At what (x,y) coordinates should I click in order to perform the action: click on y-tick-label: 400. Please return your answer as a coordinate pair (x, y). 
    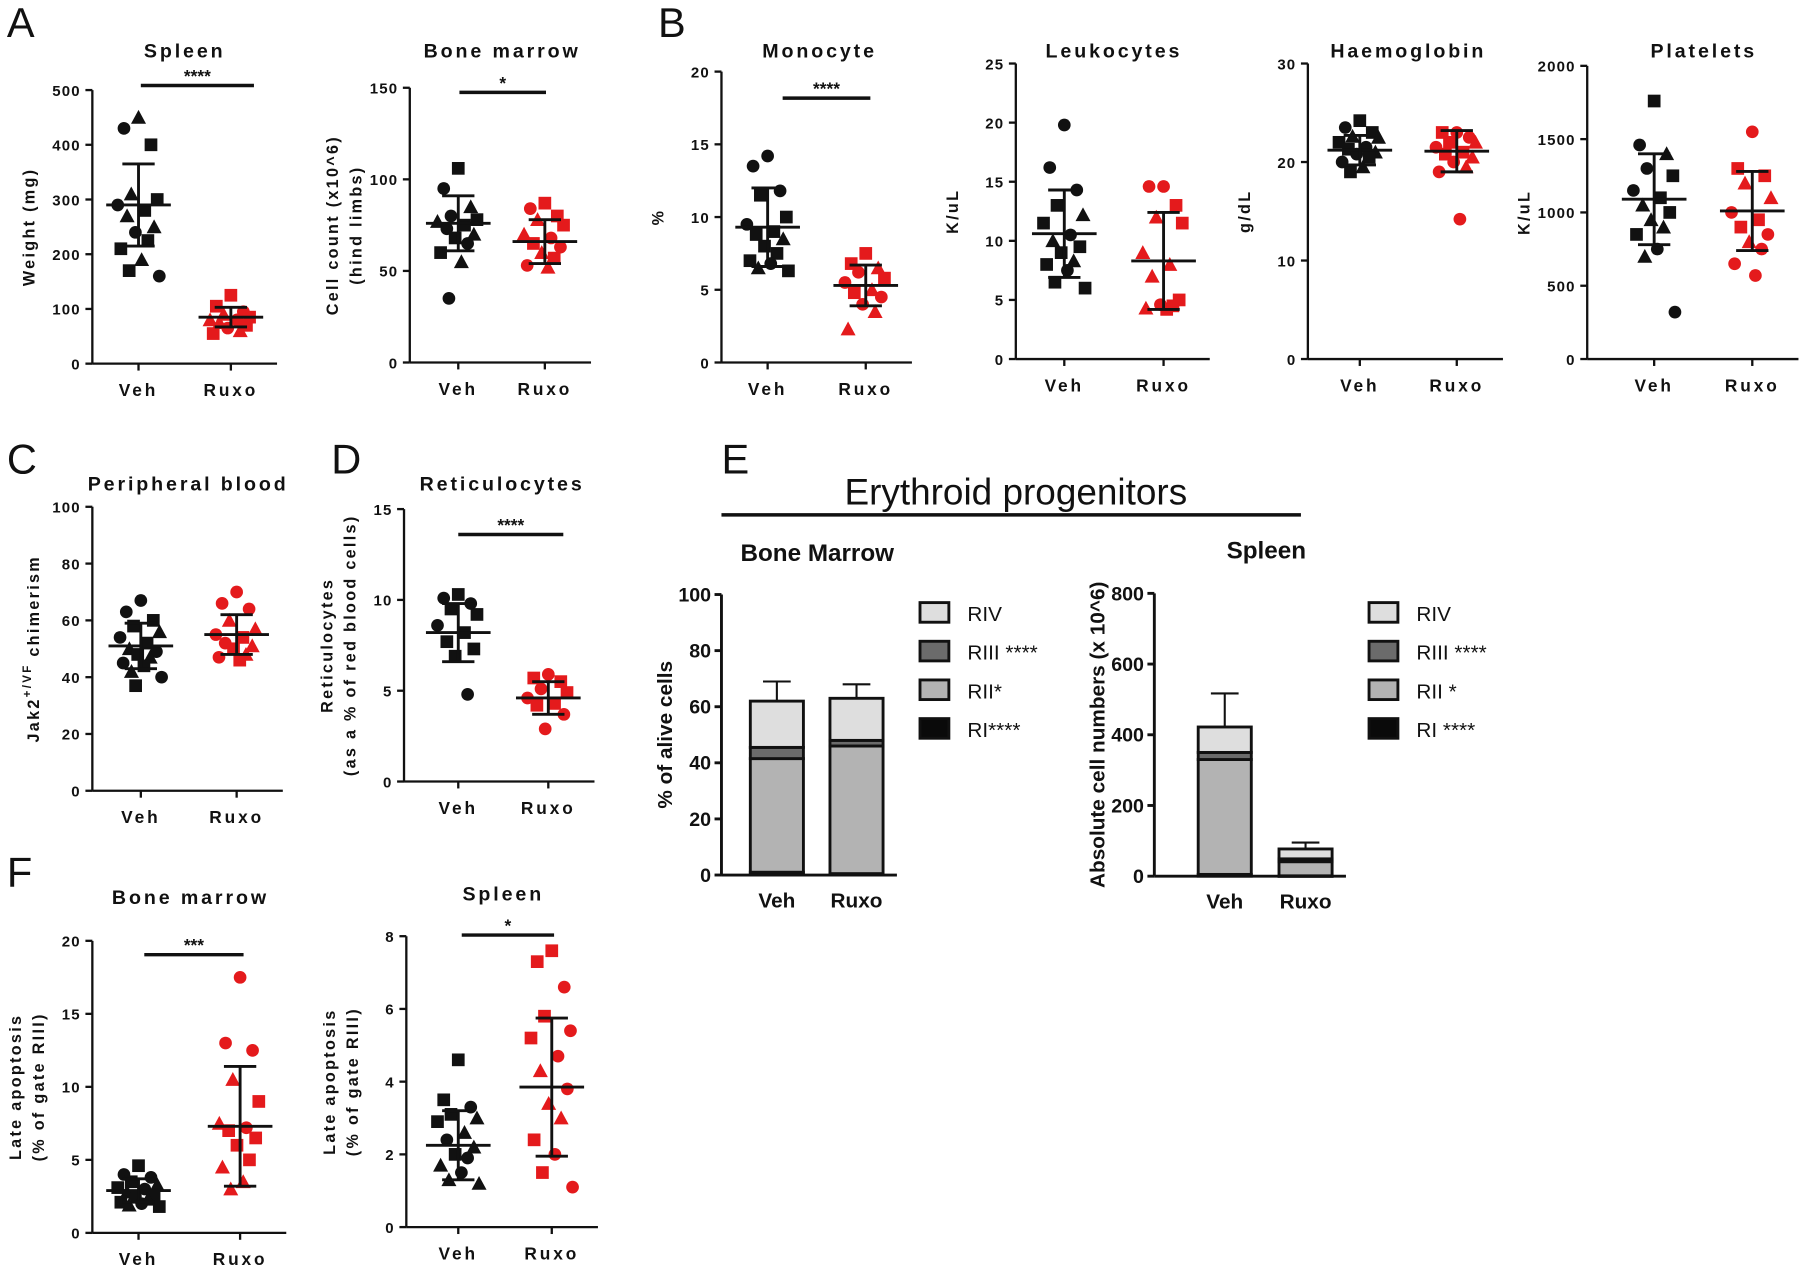
    Looking at the image, I should click on (66, 146).